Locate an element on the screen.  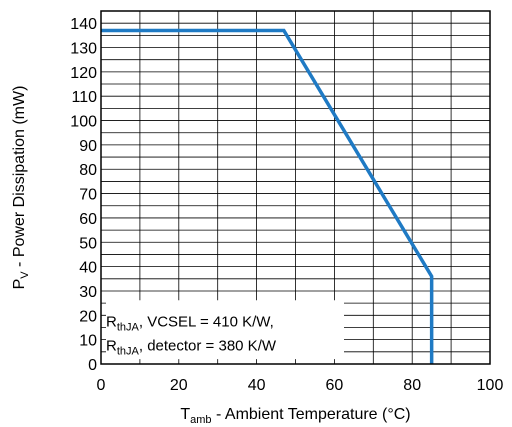
x-tick-label: 60 is located at coordinates (335, 385).